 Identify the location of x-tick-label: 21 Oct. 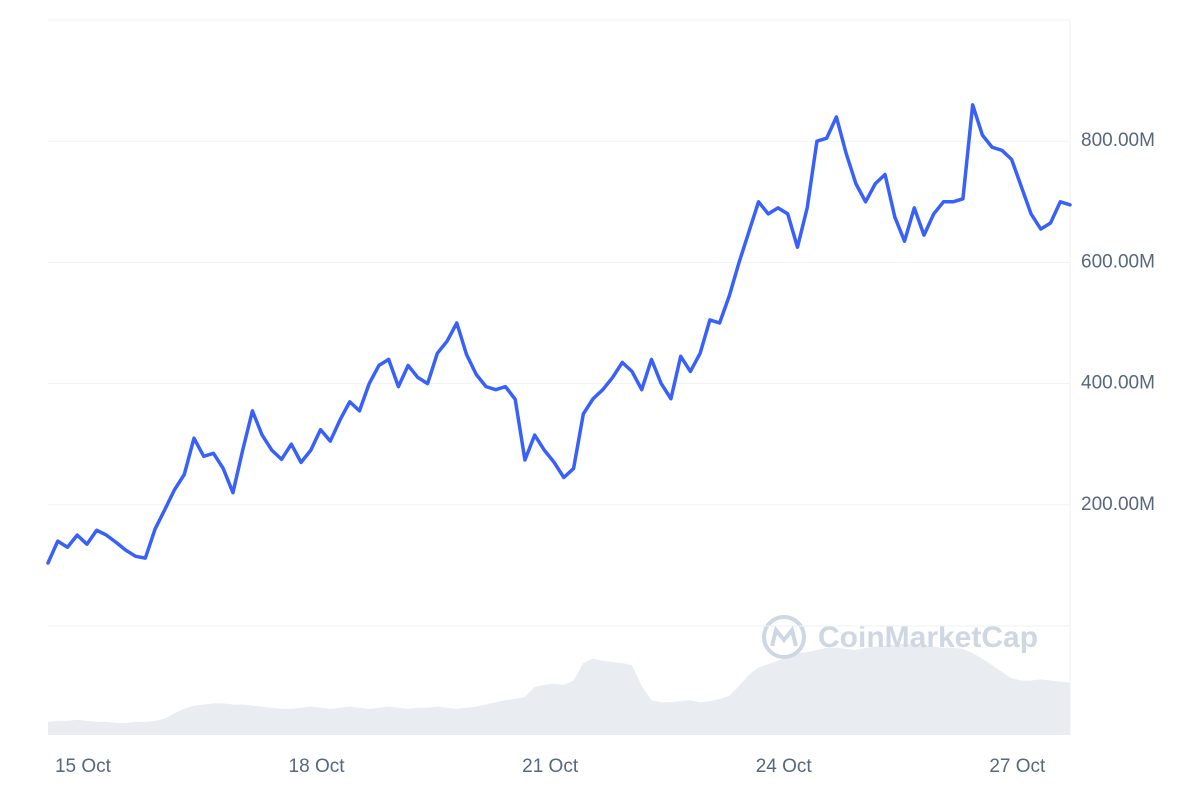
(550, 766).